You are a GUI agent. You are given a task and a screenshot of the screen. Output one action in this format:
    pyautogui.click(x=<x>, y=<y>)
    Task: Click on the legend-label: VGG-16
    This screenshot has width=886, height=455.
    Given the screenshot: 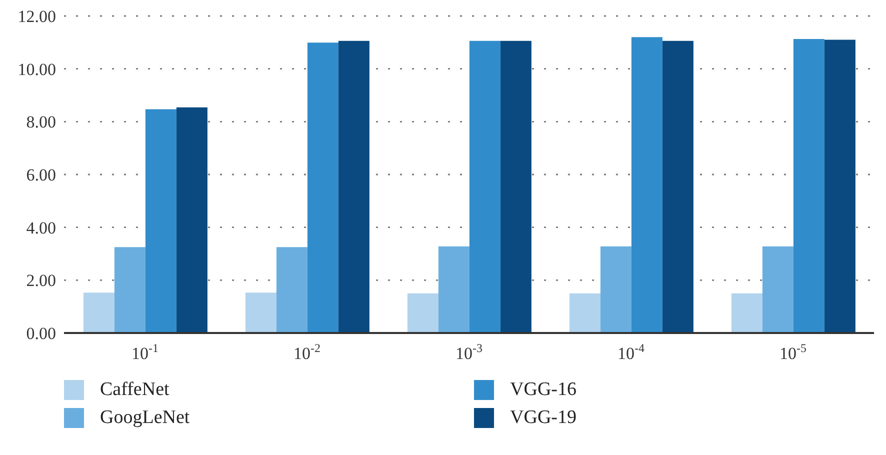 What is the action you would take?
    pyautogui.click(x=543, y=390)
    